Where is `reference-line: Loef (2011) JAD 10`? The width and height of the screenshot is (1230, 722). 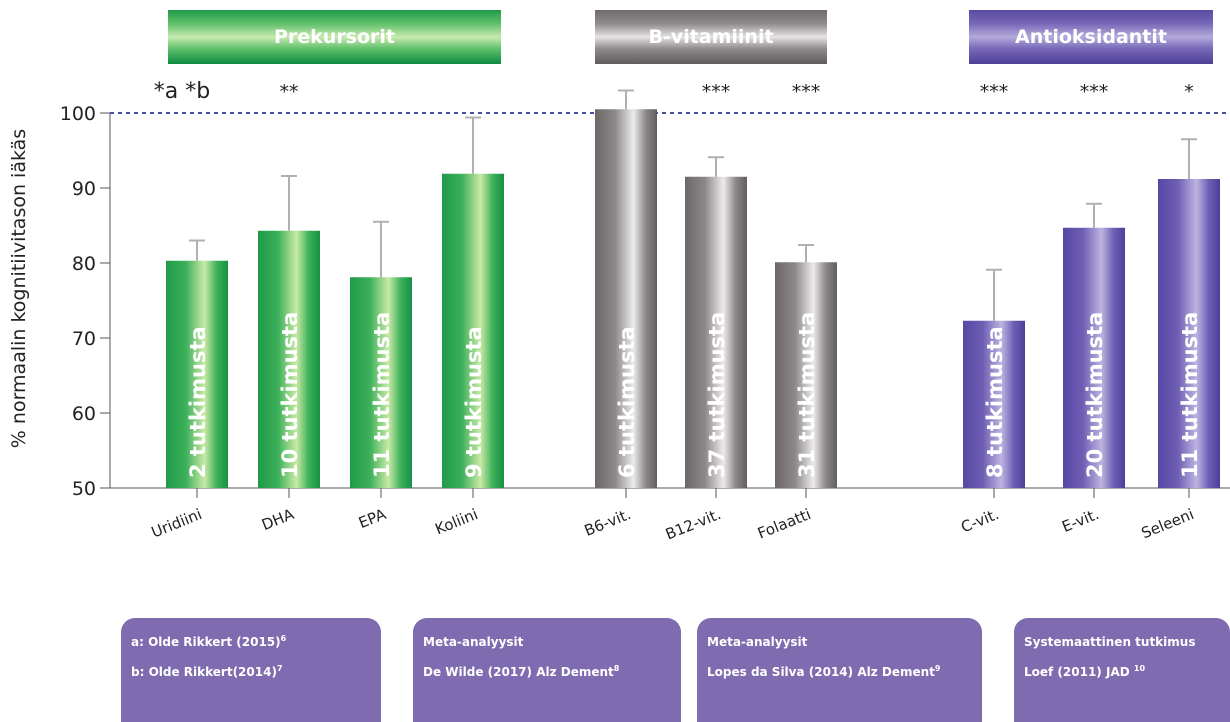 reference-line: Loef (2011) JAD 10 is located at coordinates (1085, 672).